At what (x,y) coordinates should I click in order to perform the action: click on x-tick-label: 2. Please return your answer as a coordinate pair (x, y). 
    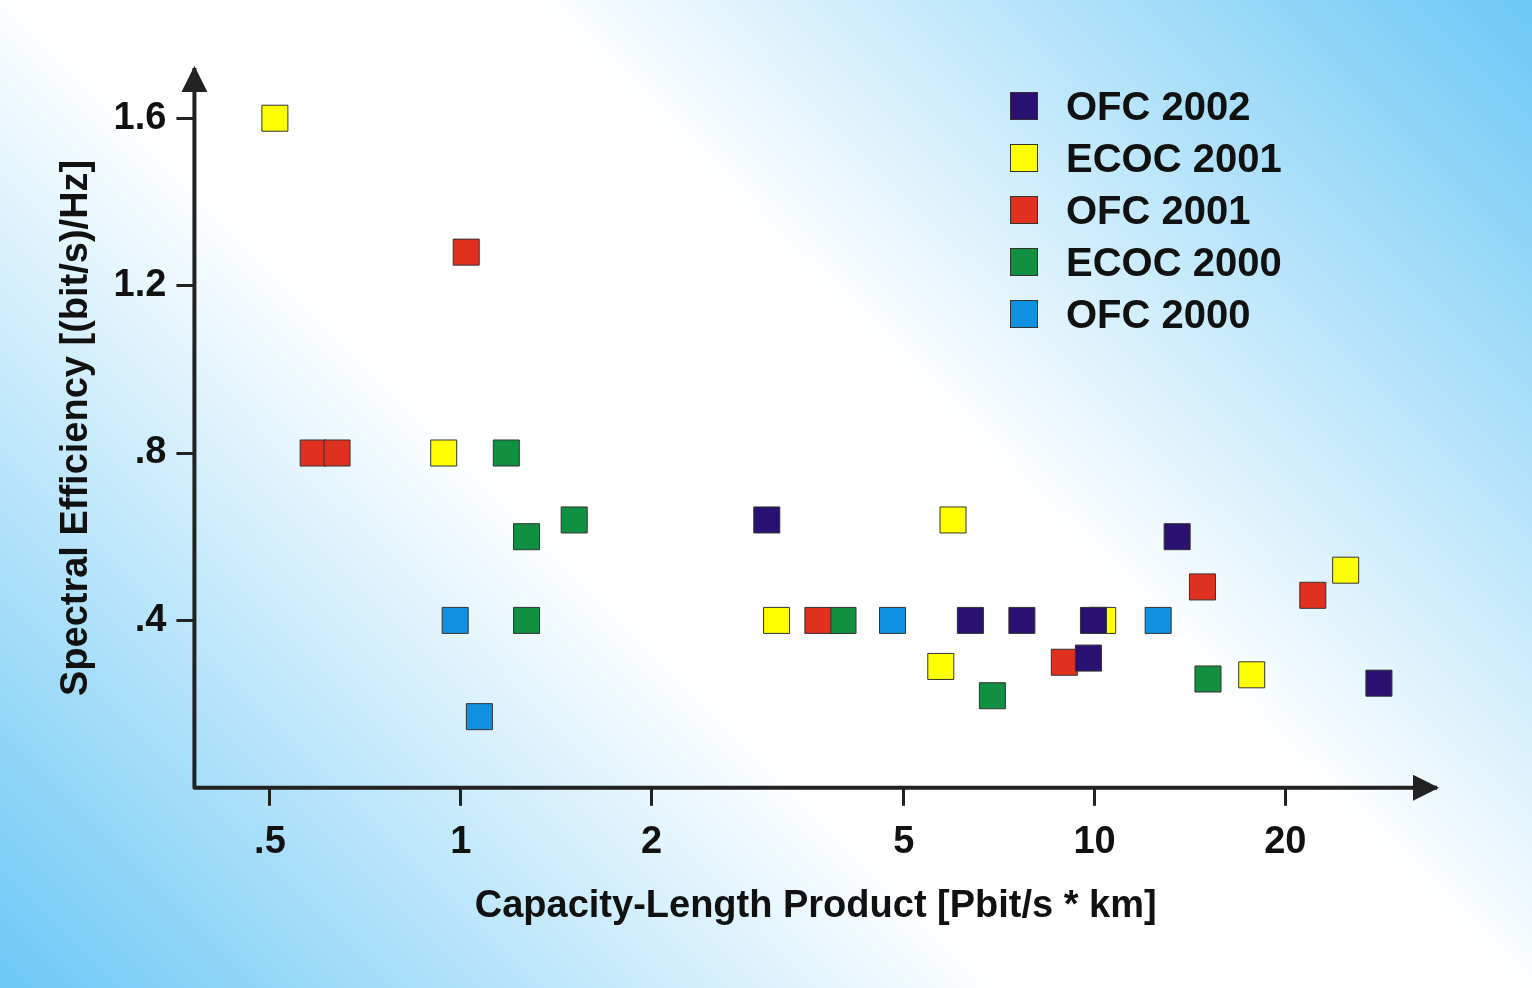
    Looking at the image, I should click on (651, 840).